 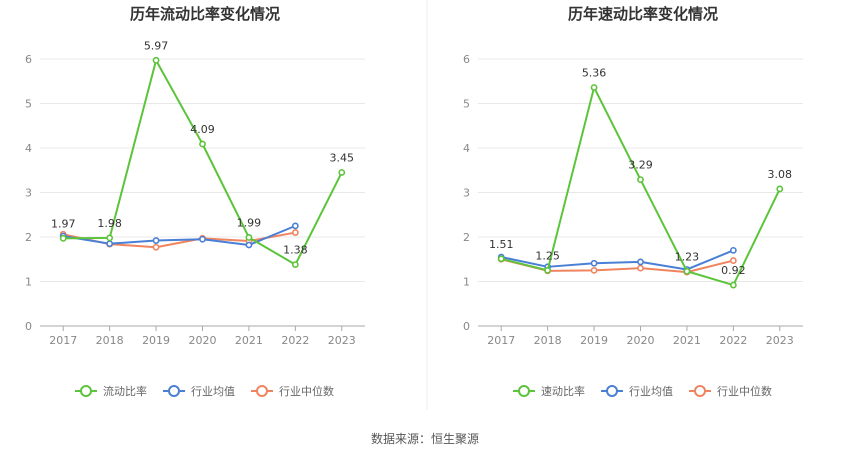 I want to click on data-label: 0.92, so click(x=733, y=270).